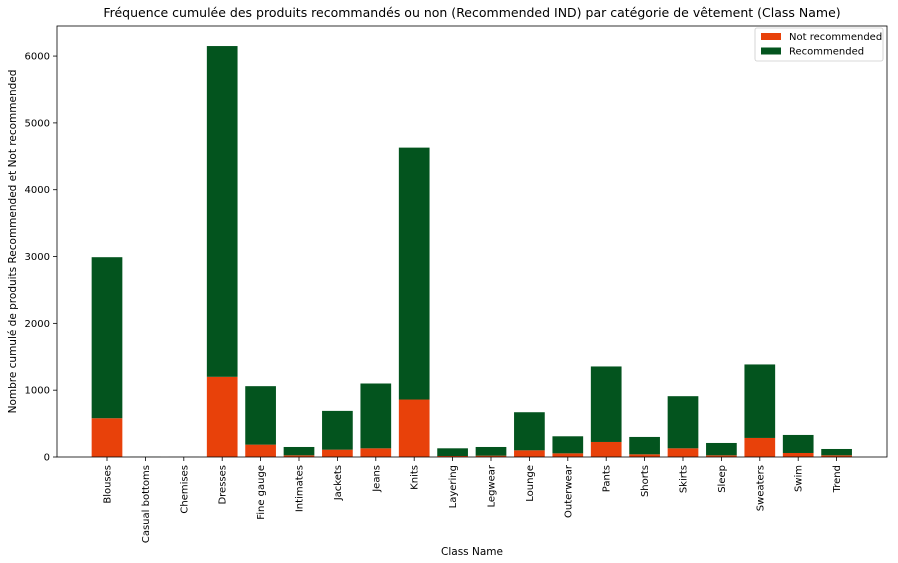 The image size is (898, 563). What do you see at coordinates (37, 257) in the screenshot?
I see `y-tick-label: 3000` at bounding box center [37, 257].